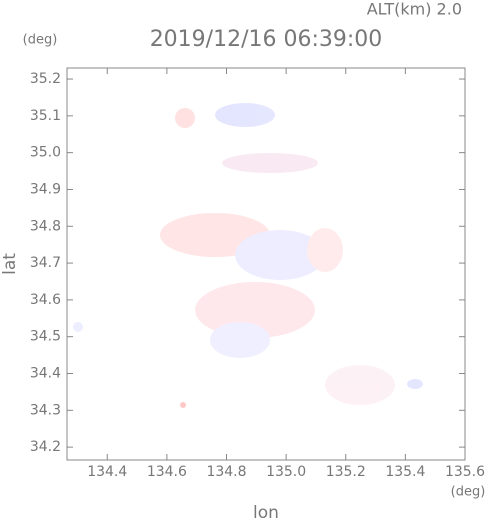 The height and width of the screenshot is (521, 491). Describe the element at coordinates (45, 447) in the screenshot. I see `y-tick-label: 34.2` at that location.